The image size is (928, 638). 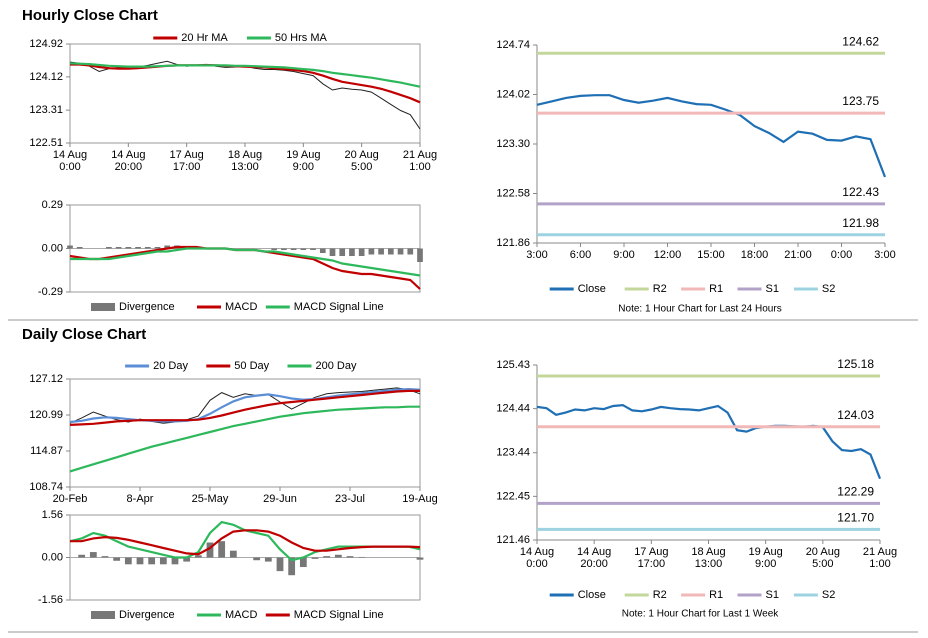 I want to click on x-tick-label: 20-Feb, so click(x=70, y=499).